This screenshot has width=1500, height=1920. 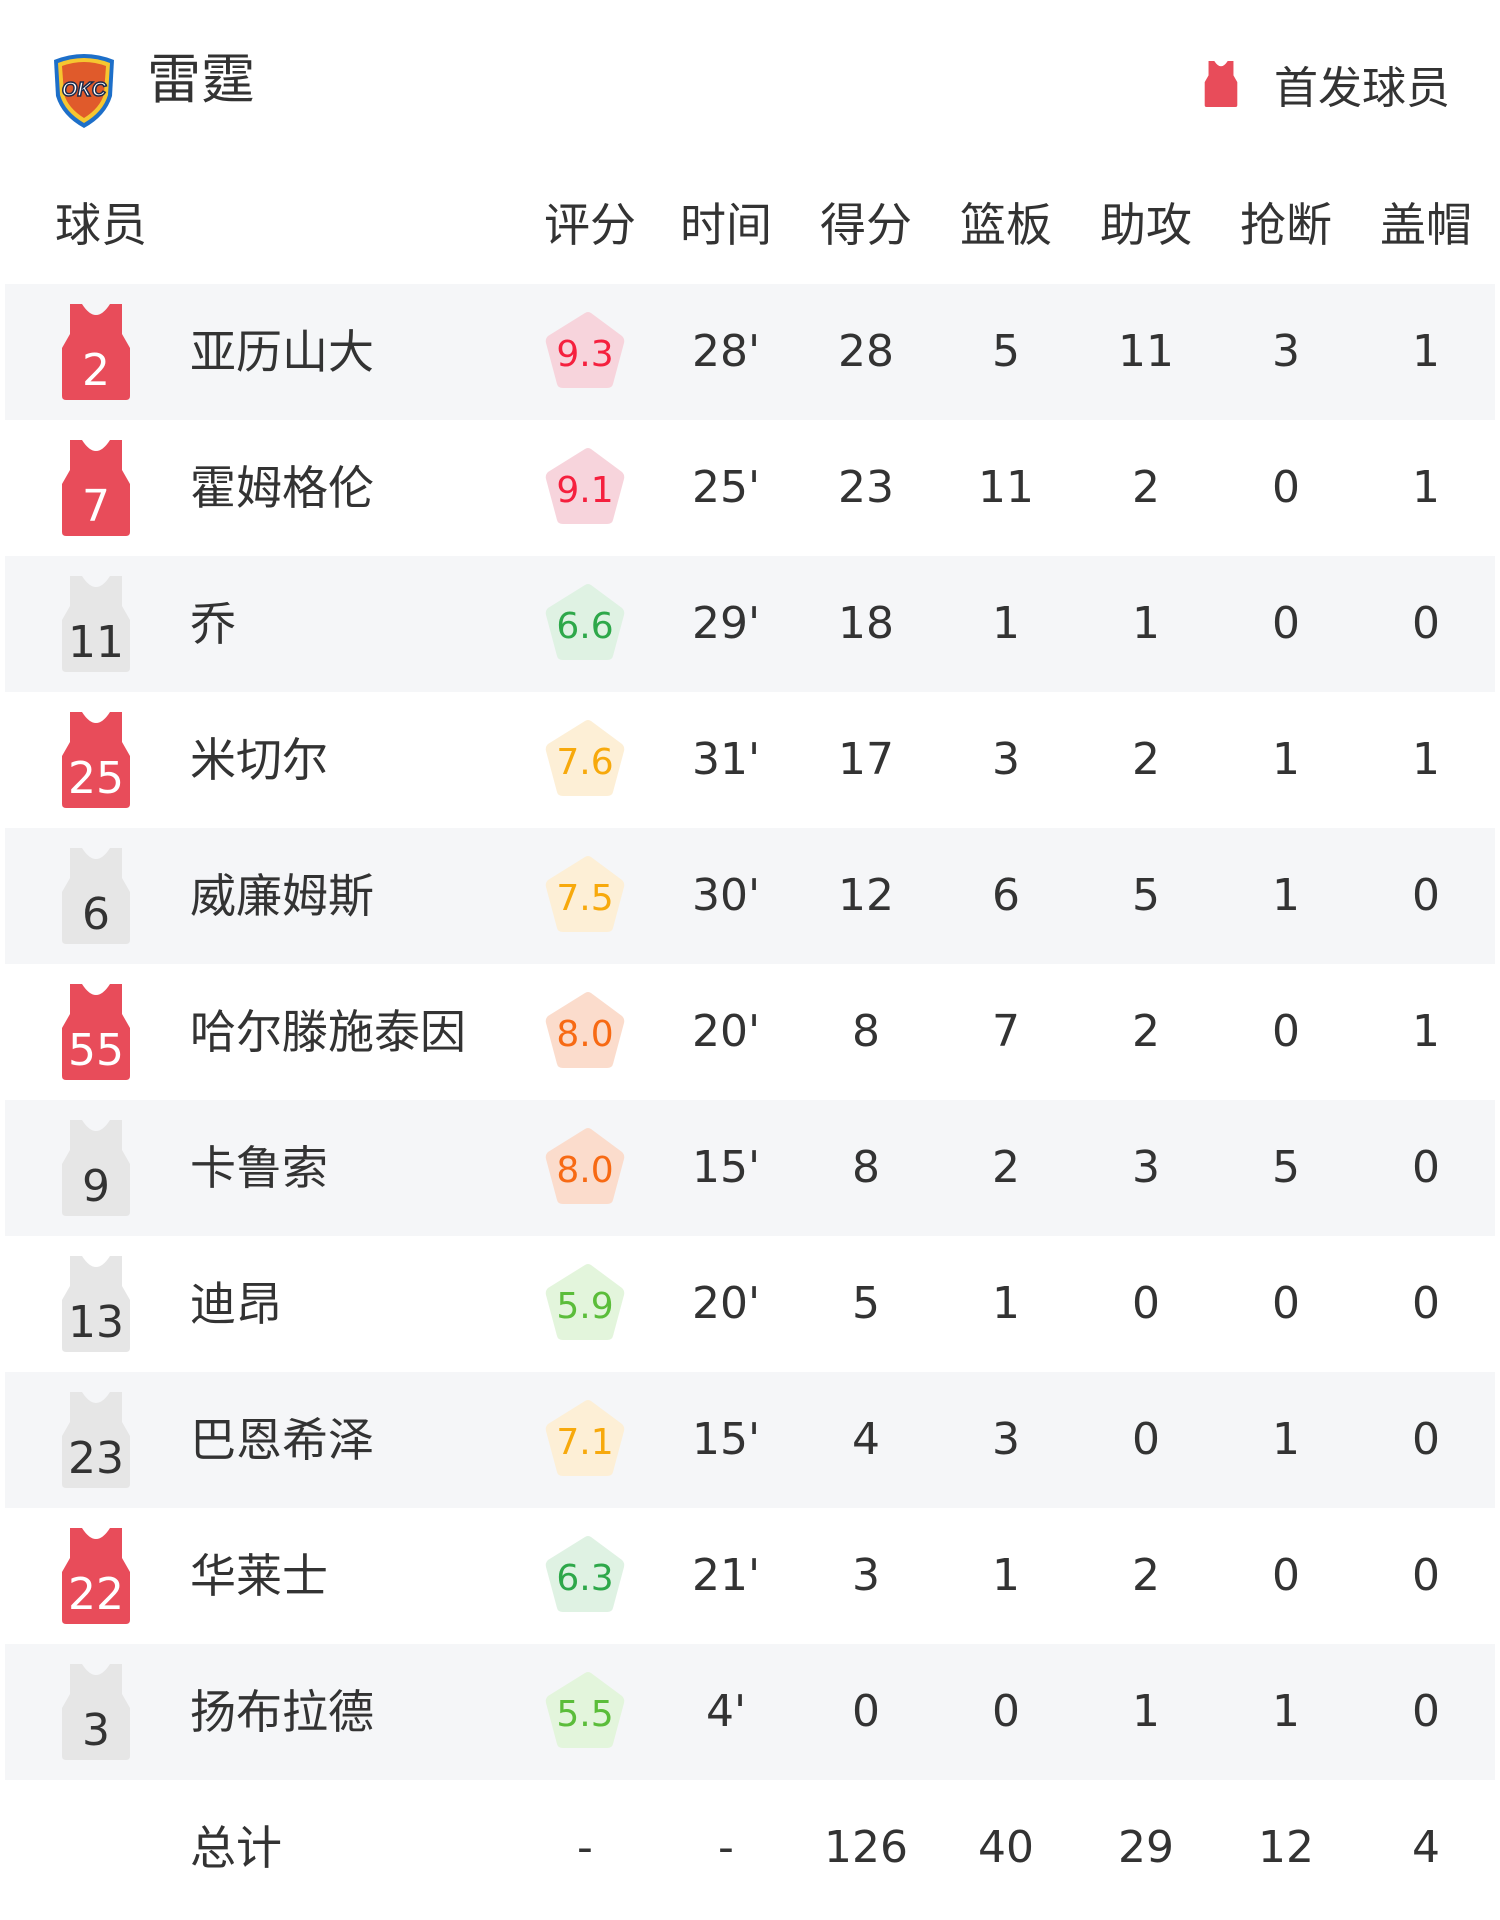 What do you see at coordinates (1006, 225) in the screenshot?
I see `column-header-rebounds: 篮板` at bounding box center [1006, 225].